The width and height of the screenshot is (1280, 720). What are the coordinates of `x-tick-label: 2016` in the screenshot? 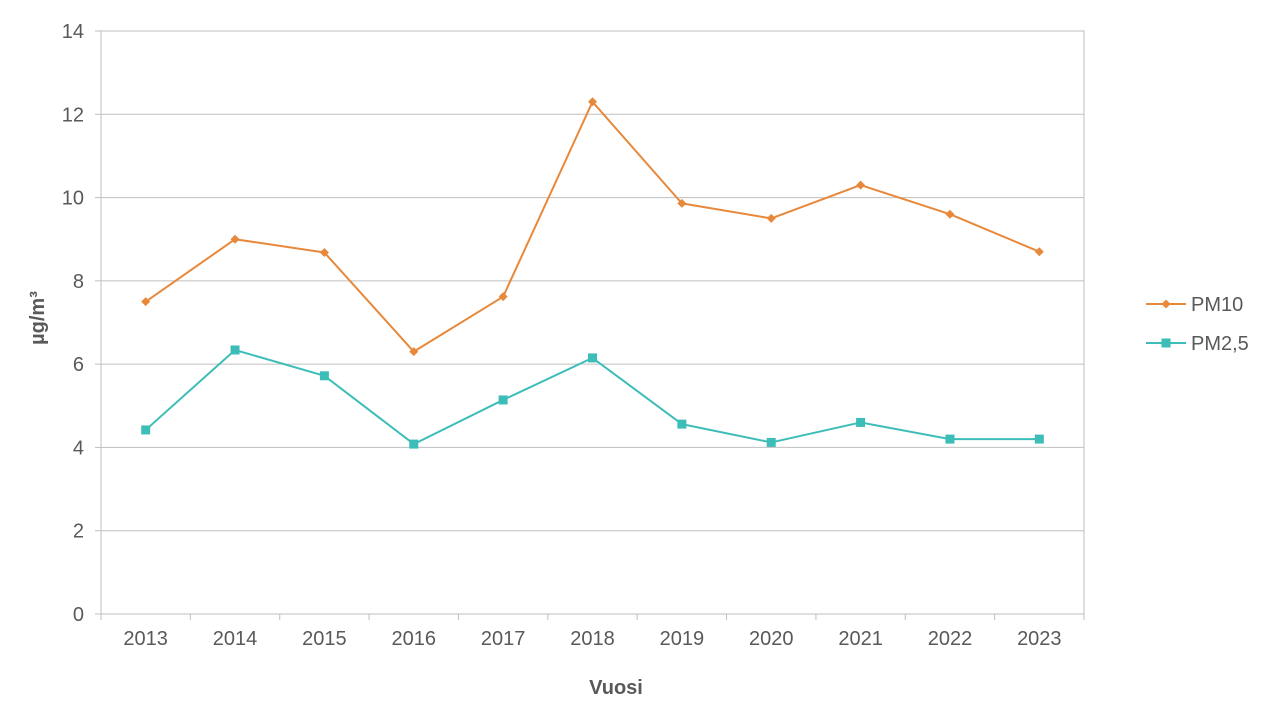 It's located at (414, 639).